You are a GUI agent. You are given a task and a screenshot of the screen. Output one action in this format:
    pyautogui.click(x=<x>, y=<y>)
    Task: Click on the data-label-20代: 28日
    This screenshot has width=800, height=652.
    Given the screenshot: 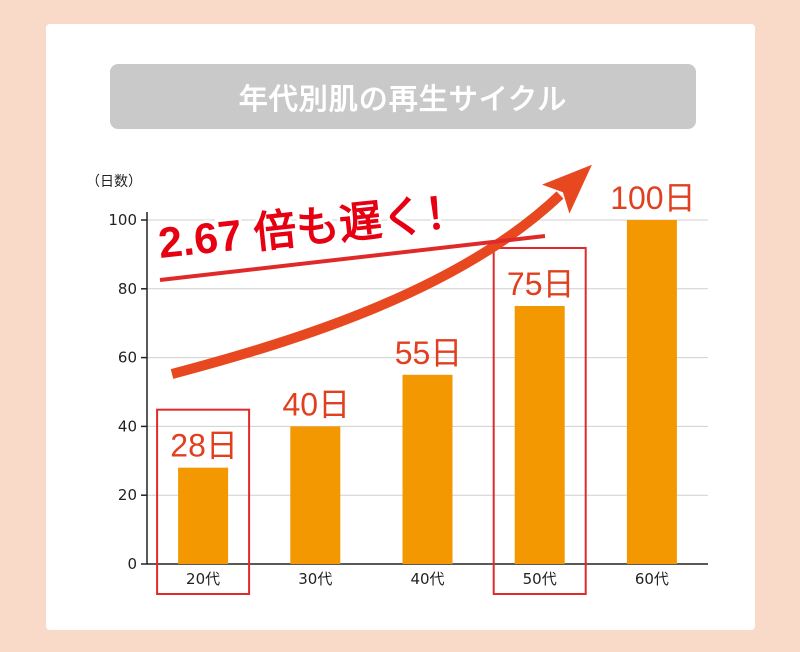 What is the action you would take?
    pyautogui.click(x=204, y=446)
    